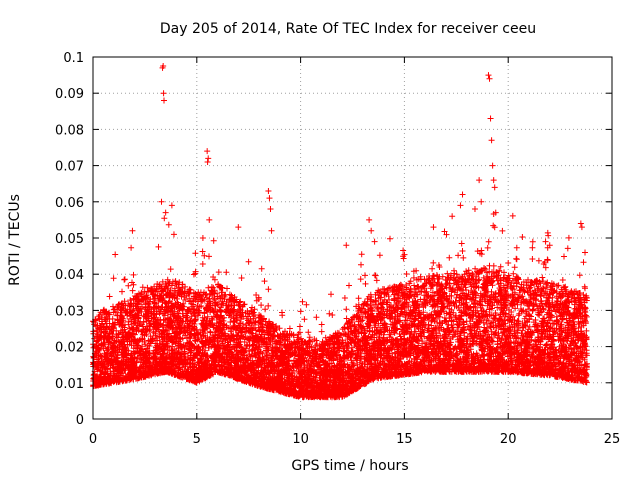  I want to click on x-axis-label: GPS time / hours, so click(349, 466).